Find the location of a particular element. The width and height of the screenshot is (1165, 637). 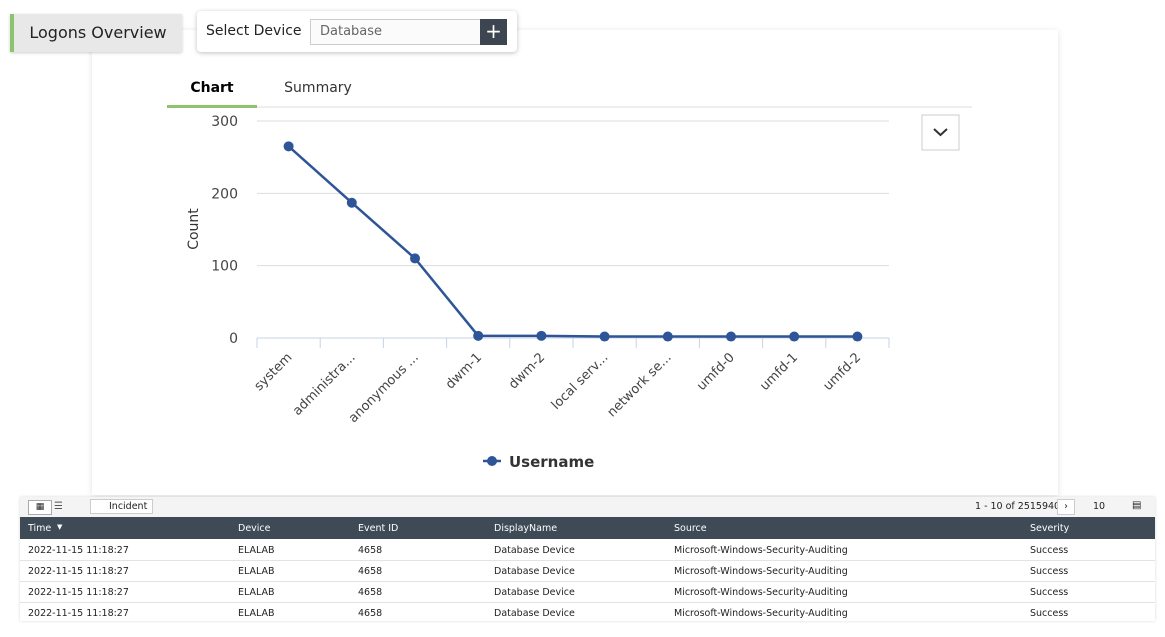

next-button: › is located at coordinates (1066, 507).